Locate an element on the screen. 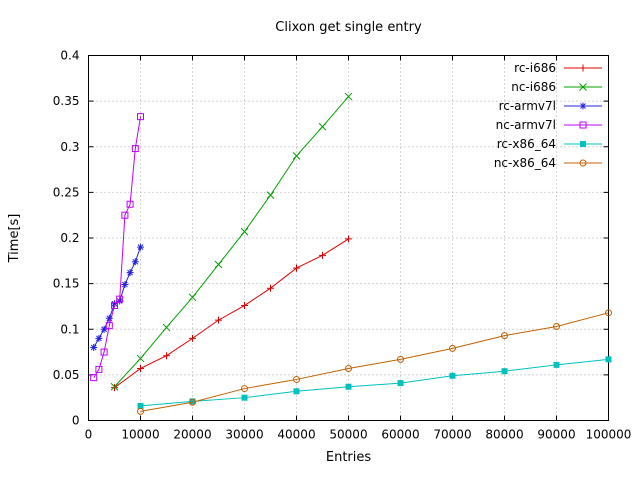 The height and width of the screenshot is (485, 640). chart-title: Clixon get single entry is located at coordinates (348, 27).